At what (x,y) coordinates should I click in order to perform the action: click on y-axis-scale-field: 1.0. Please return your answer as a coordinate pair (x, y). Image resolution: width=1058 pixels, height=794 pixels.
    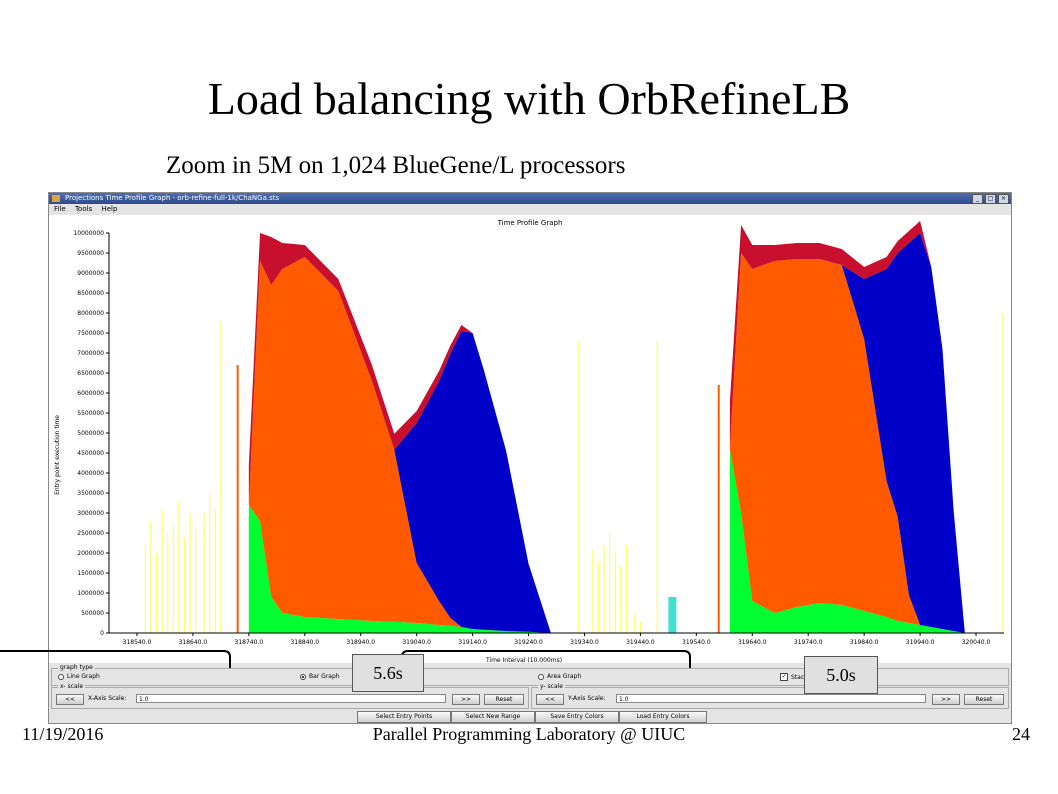
    Looking at the image, I should click on (771, 698).